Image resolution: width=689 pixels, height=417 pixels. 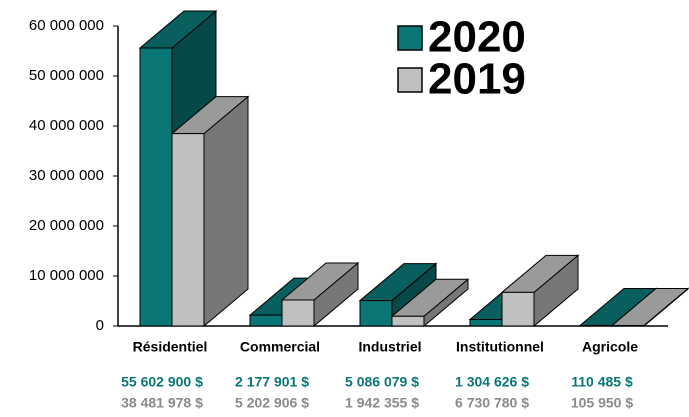 What do you see at coordinates (382, 382) in the screenshot?
I see `value-label: 5 086 079 $` at bounding box center [382, 382].